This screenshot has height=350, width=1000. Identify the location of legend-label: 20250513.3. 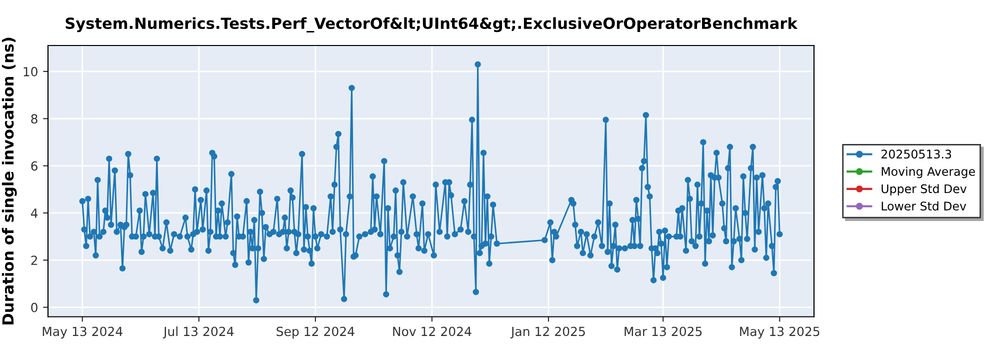
(917, 154).